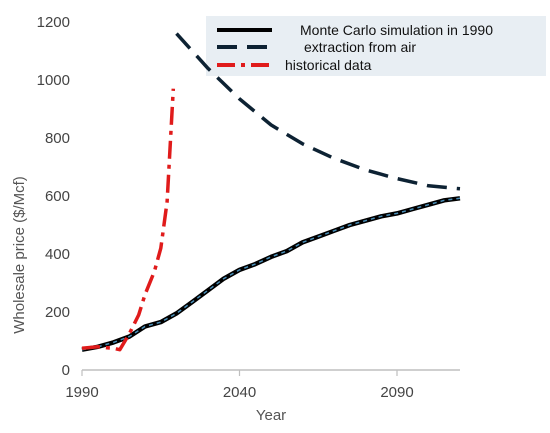 This screenshot has height=433, width=550. Describe the element at coordinates (271, 415) in the screenshot. I see `x-axis-title: Year` at that location.